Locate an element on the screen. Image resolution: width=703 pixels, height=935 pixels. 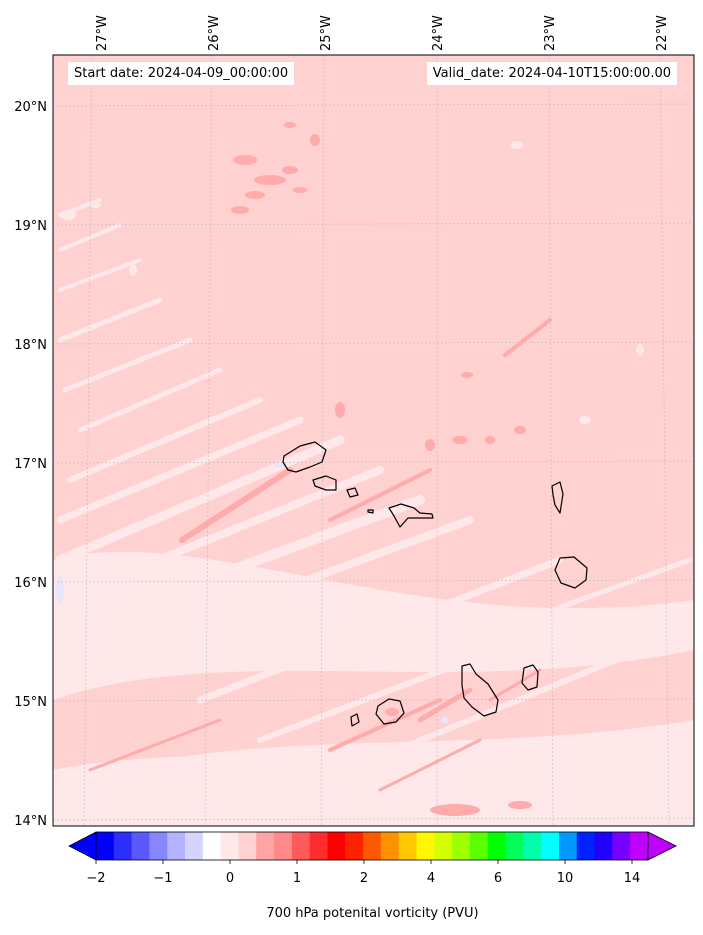
colorbar-cells is located at coordinates (372, 846).